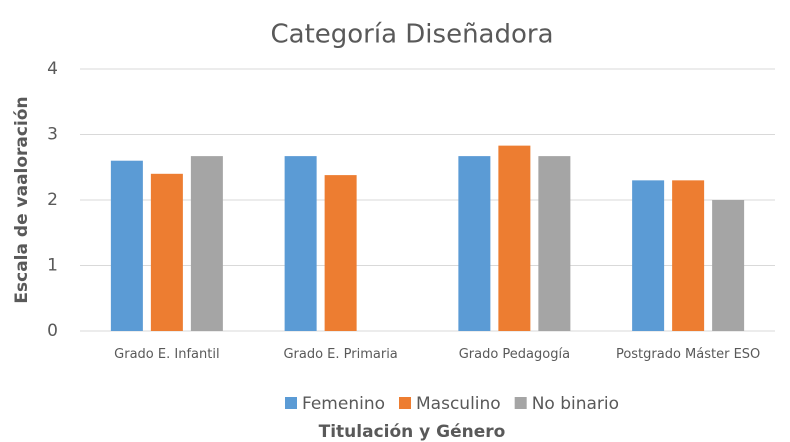  I want to click on y-tick-label: 1, so click(52, 266).